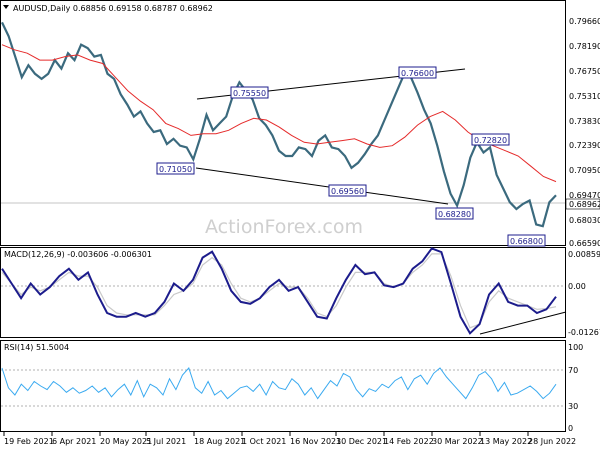 This screenshot has height=450, width=600. What do you see at coordinates (166, 441) in the screenshot?
I see `x-tick-label-3: 5 Jul 2021` at bounding box center [166, 441].